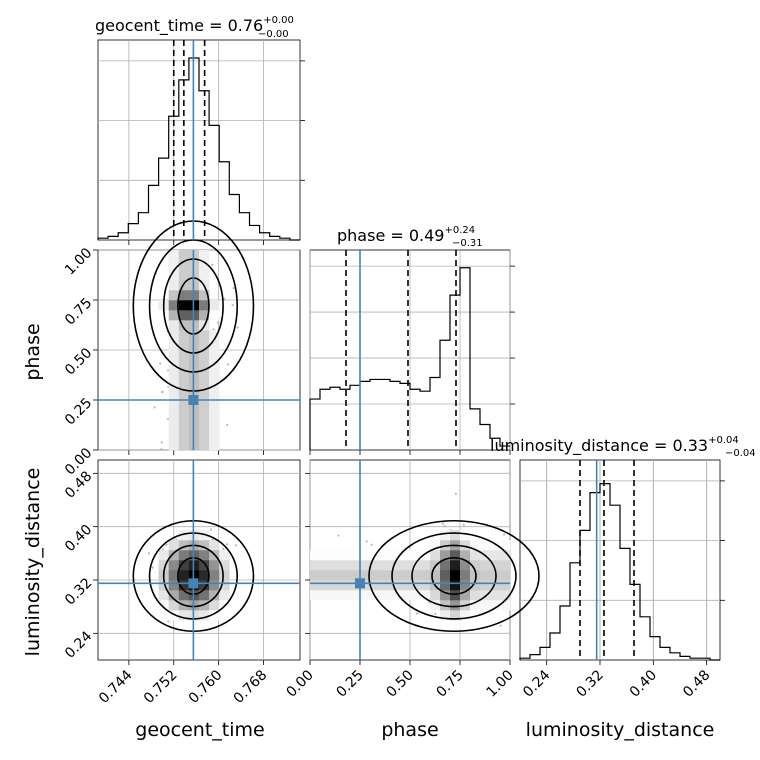 The height and width of the screenshot is (760, 760). I want to click on tick-label-phase: 0.00, so click(299, 683).